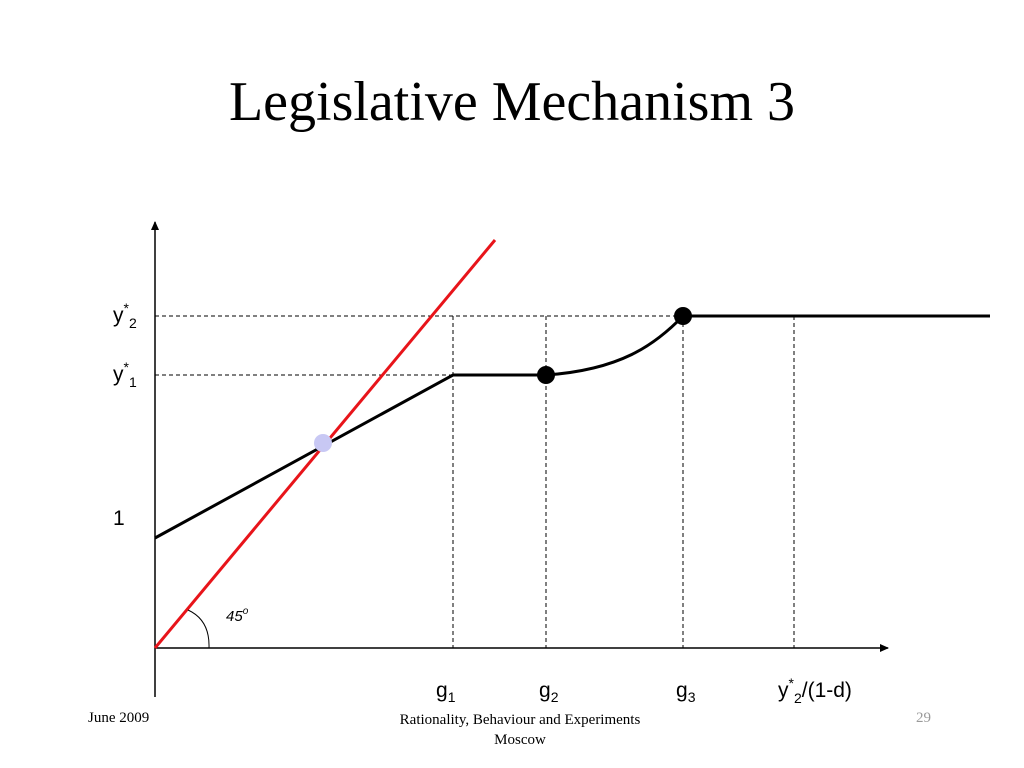  I want to click on label-g2: g2, so click(549, 692).